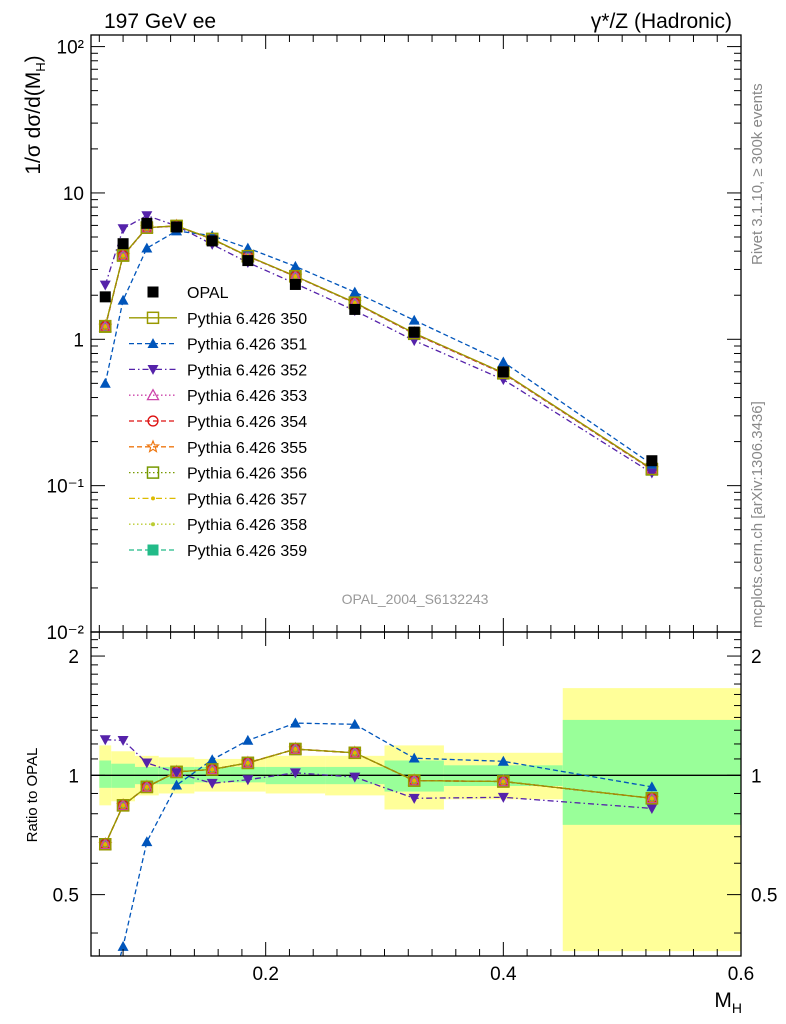 Image resolution: width=786 pixels, height=1024 pixels. I want to click on x-axis-label: MH, so click(728, 1002).